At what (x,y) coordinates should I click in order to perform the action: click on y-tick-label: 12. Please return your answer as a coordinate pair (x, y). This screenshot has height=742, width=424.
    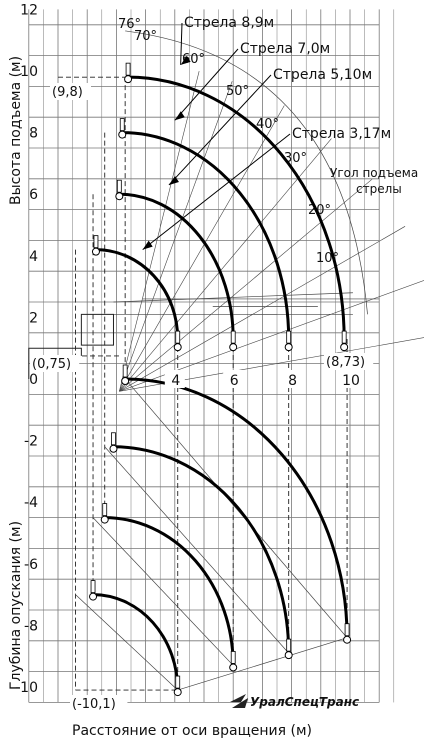
    Looking at the image, I should click on (29, 10).